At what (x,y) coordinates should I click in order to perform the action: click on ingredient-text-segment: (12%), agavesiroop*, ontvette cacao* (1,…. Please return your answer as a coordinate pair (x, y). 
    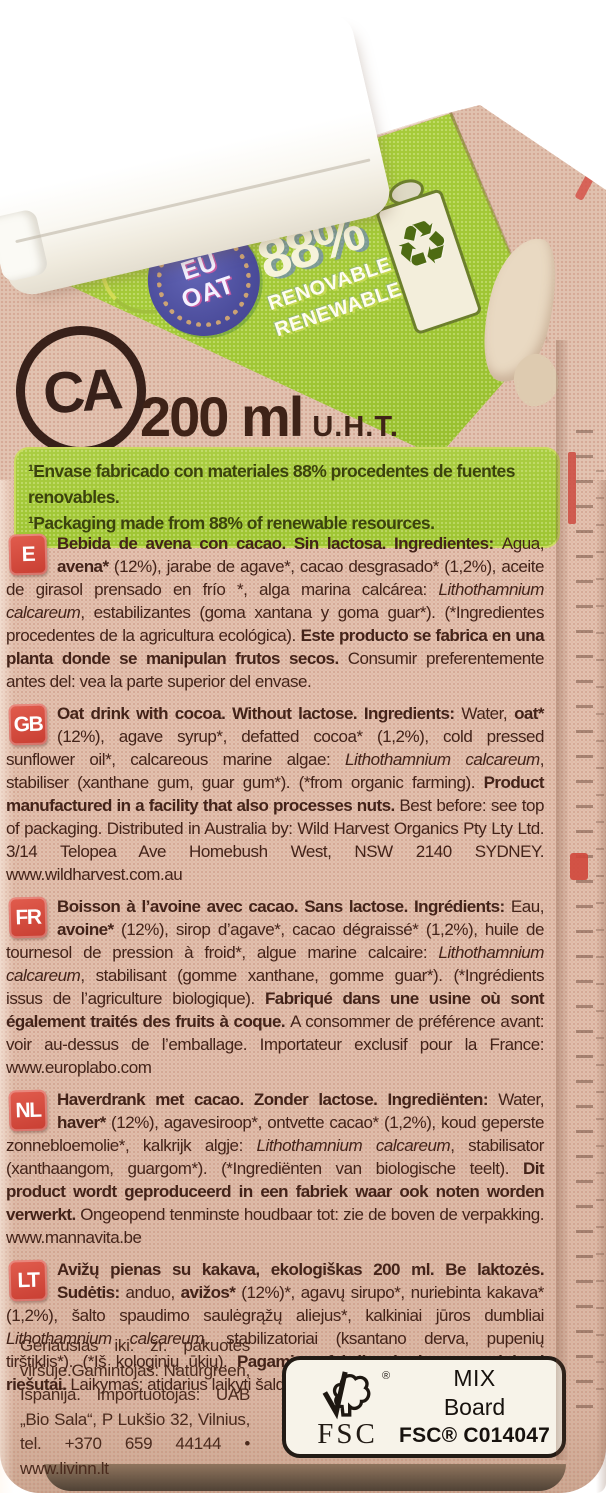
    Looking at the image, I should click on (275, 1134).